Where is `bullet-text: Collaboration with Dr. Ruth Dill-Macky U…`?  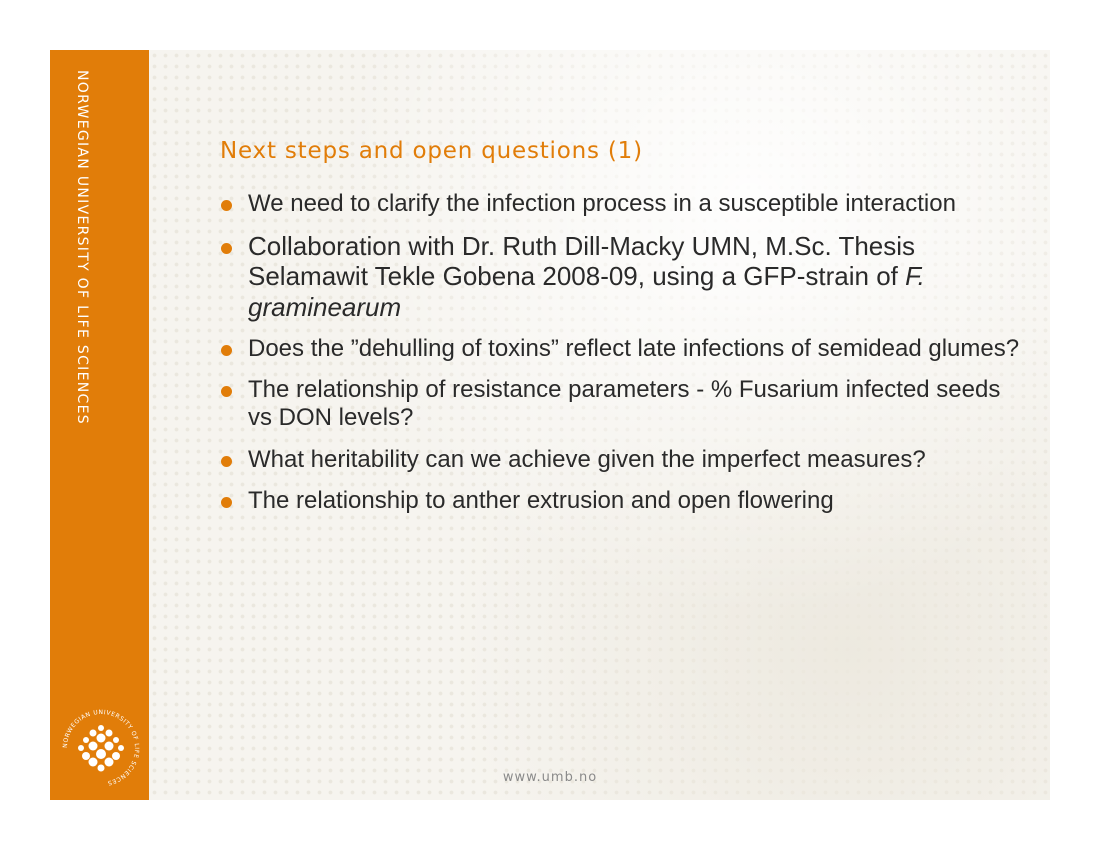
bullet-text: Collaboration with Dr. Ruth Dill-Macky U… is located at coordinates (582, 261).